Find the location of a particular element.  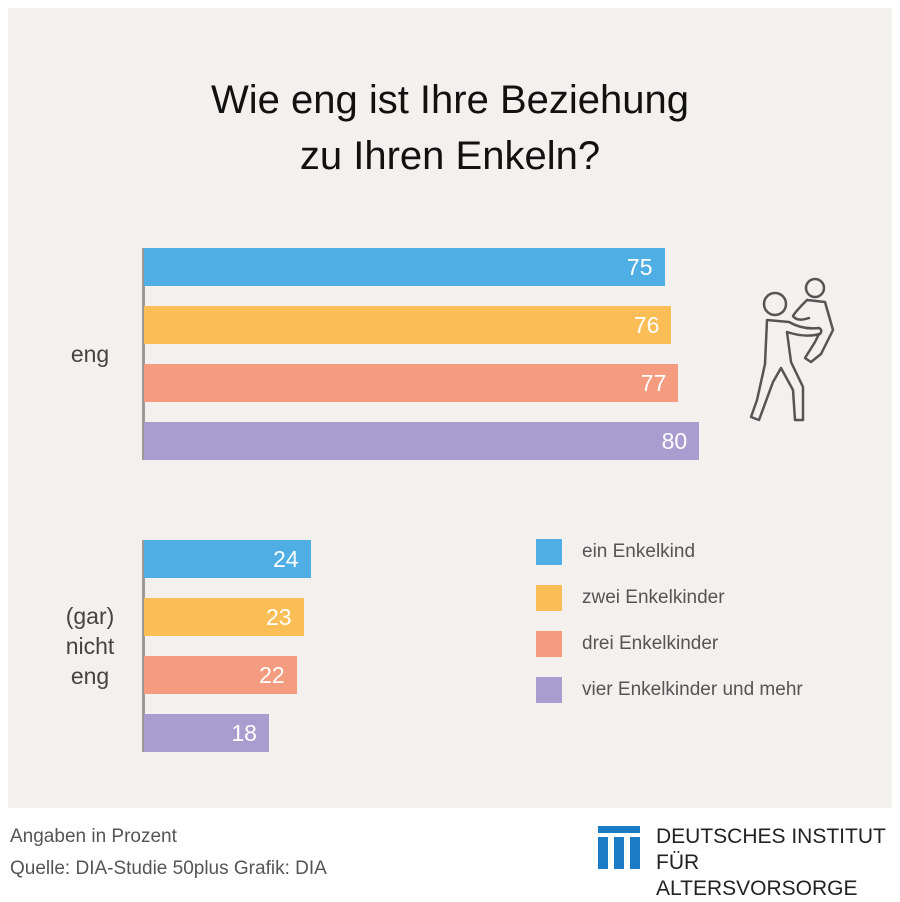

legend-item: zwei Enkelkinder is located at coordinates (630, 598).